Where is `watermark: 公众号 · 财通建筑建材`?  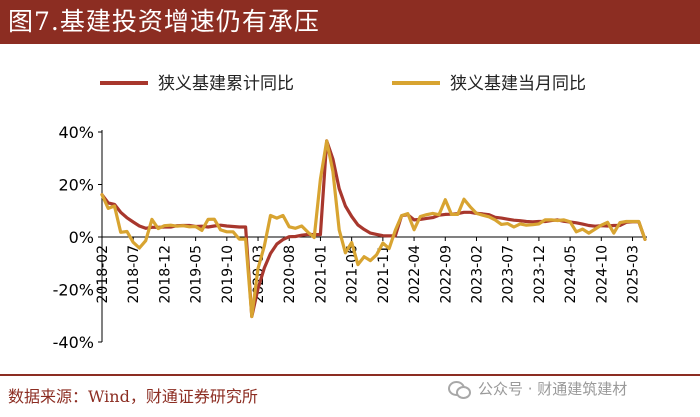
watermark: 公众号 · 财通建筑建材 is located at coordinates (537, 388).